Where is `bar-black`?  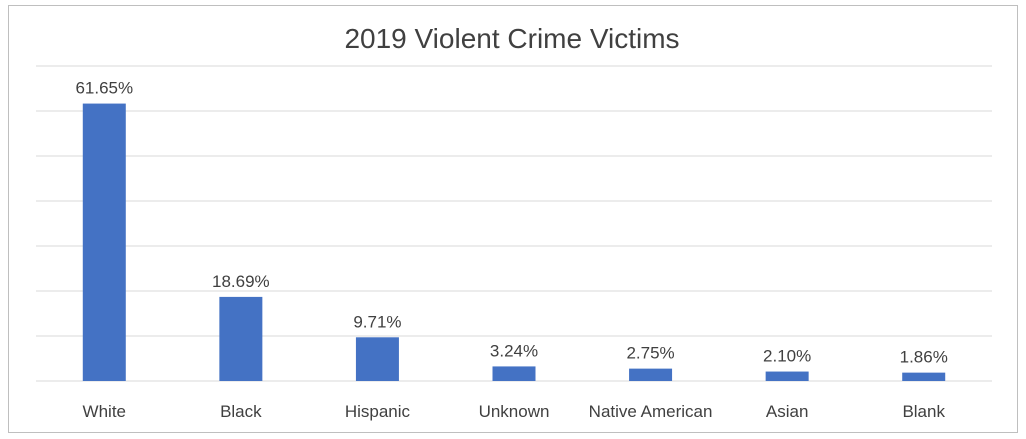 bar-black is located at coordinates (241, 338).